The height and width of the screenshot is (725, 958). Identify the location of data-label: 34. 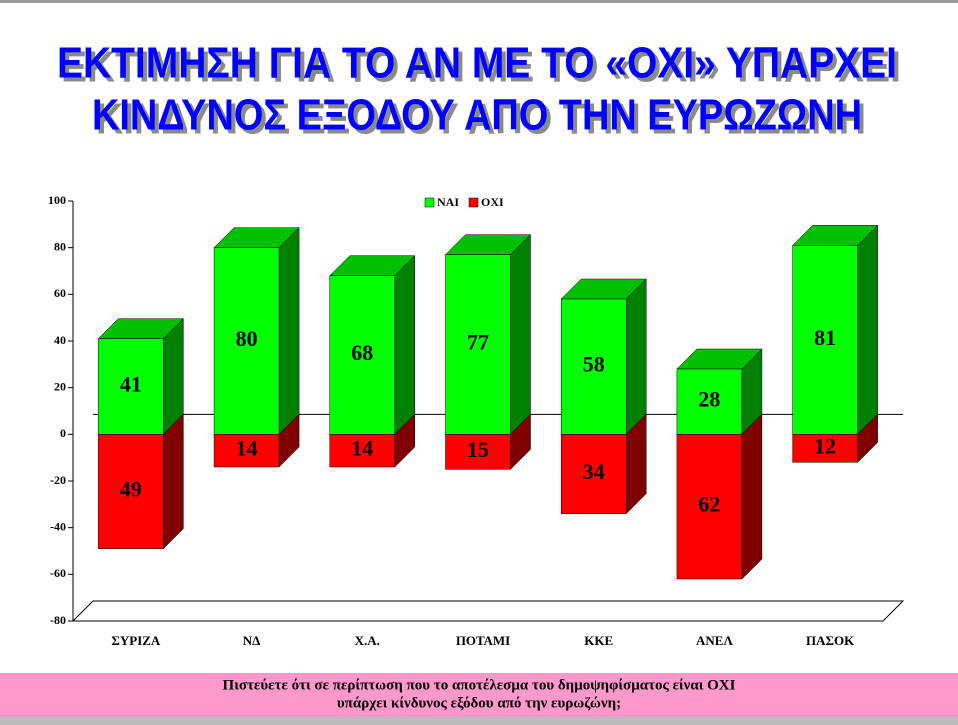
(594, 471).